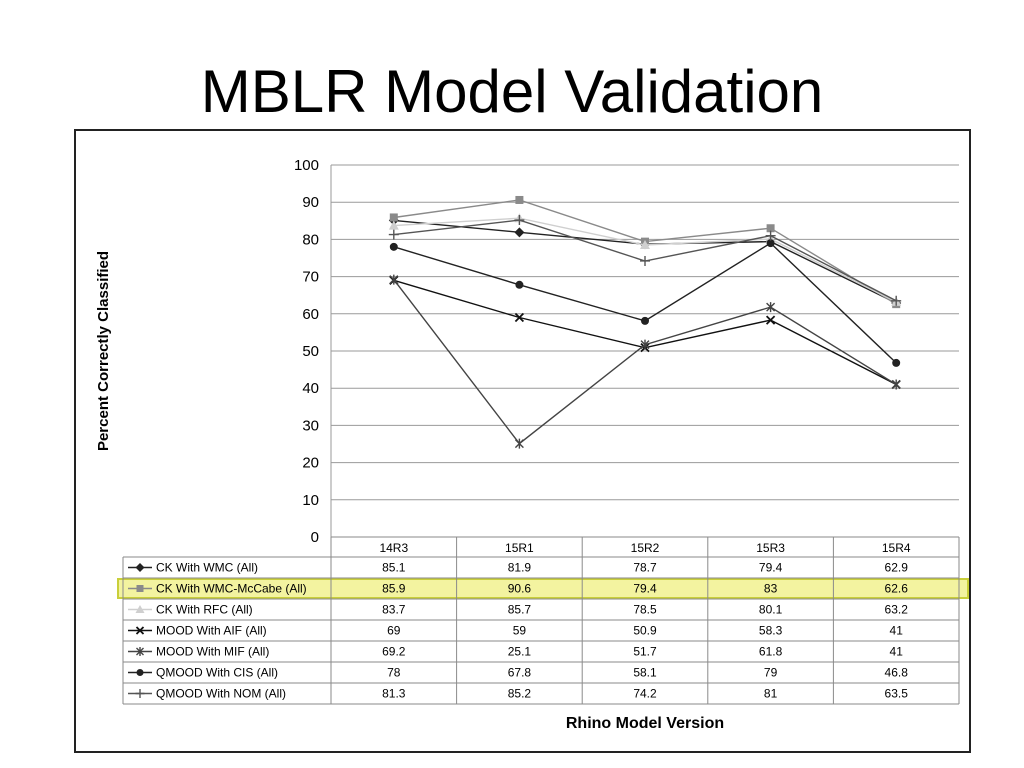  Describe the element at coordinates (771, 694) in the screenshot. I see `data-value: 81` at that location.